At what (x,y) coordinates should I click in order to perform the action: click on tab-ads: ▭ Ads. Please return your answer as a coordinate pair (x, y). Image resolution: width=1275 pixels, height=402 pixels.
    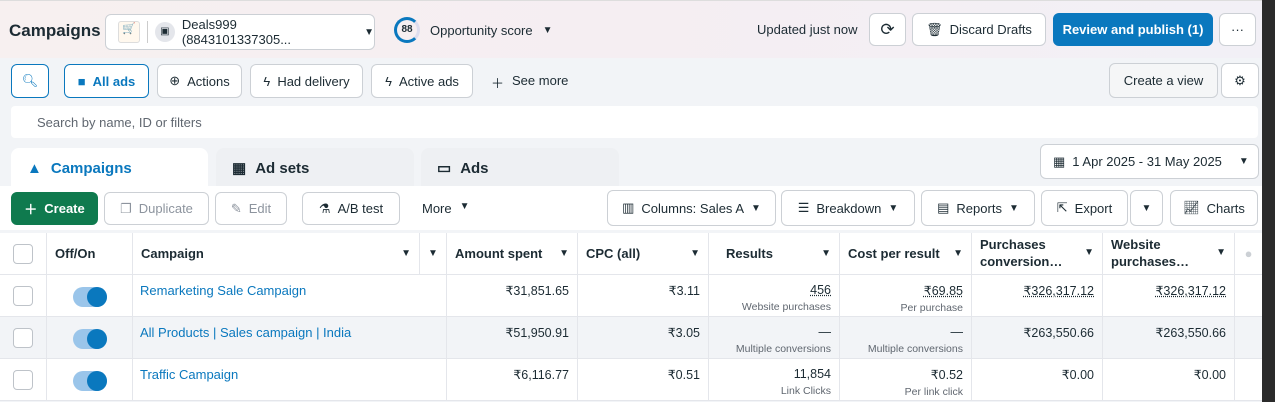
    Looking at the image, I should click on (520, 168).